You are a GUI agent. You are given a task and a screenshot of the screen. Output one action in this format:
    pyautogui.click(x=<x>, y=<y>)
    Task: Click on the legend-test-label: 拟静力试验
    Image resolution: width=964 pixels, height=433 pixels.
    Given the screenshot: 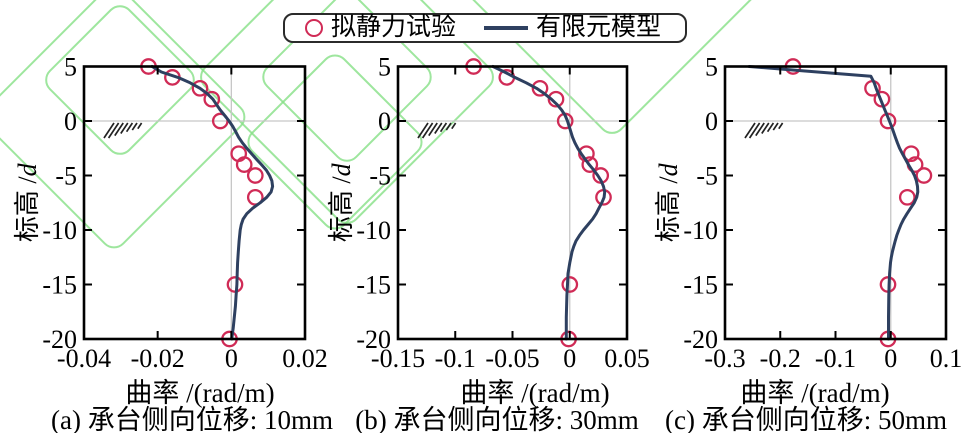 What is the action you would take?
    pyautogui.click(x=394, y=27)
    